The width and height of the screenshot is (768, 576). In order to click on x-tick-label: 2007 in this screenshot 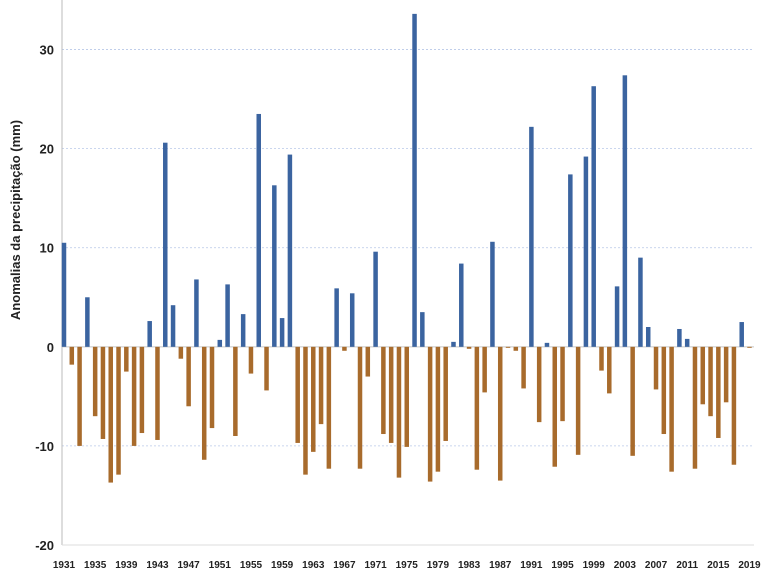, I will do `click(656, 565)`.